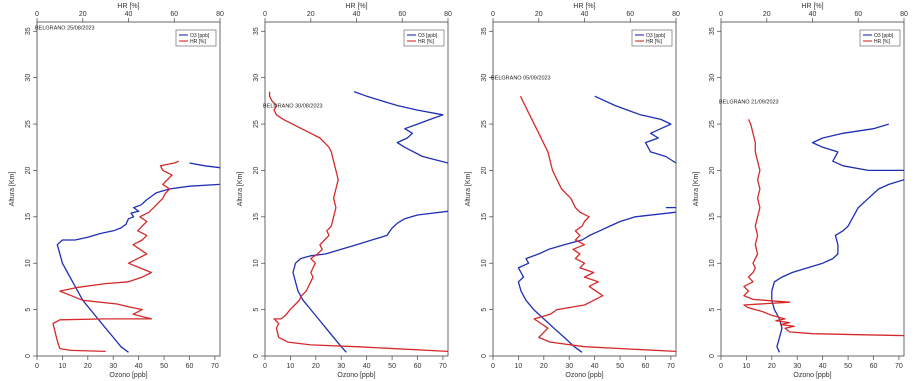 The image size is (914, 381). I want to click on panel-annotation: BELGRANO 25/08/2023, so click(65, 28).